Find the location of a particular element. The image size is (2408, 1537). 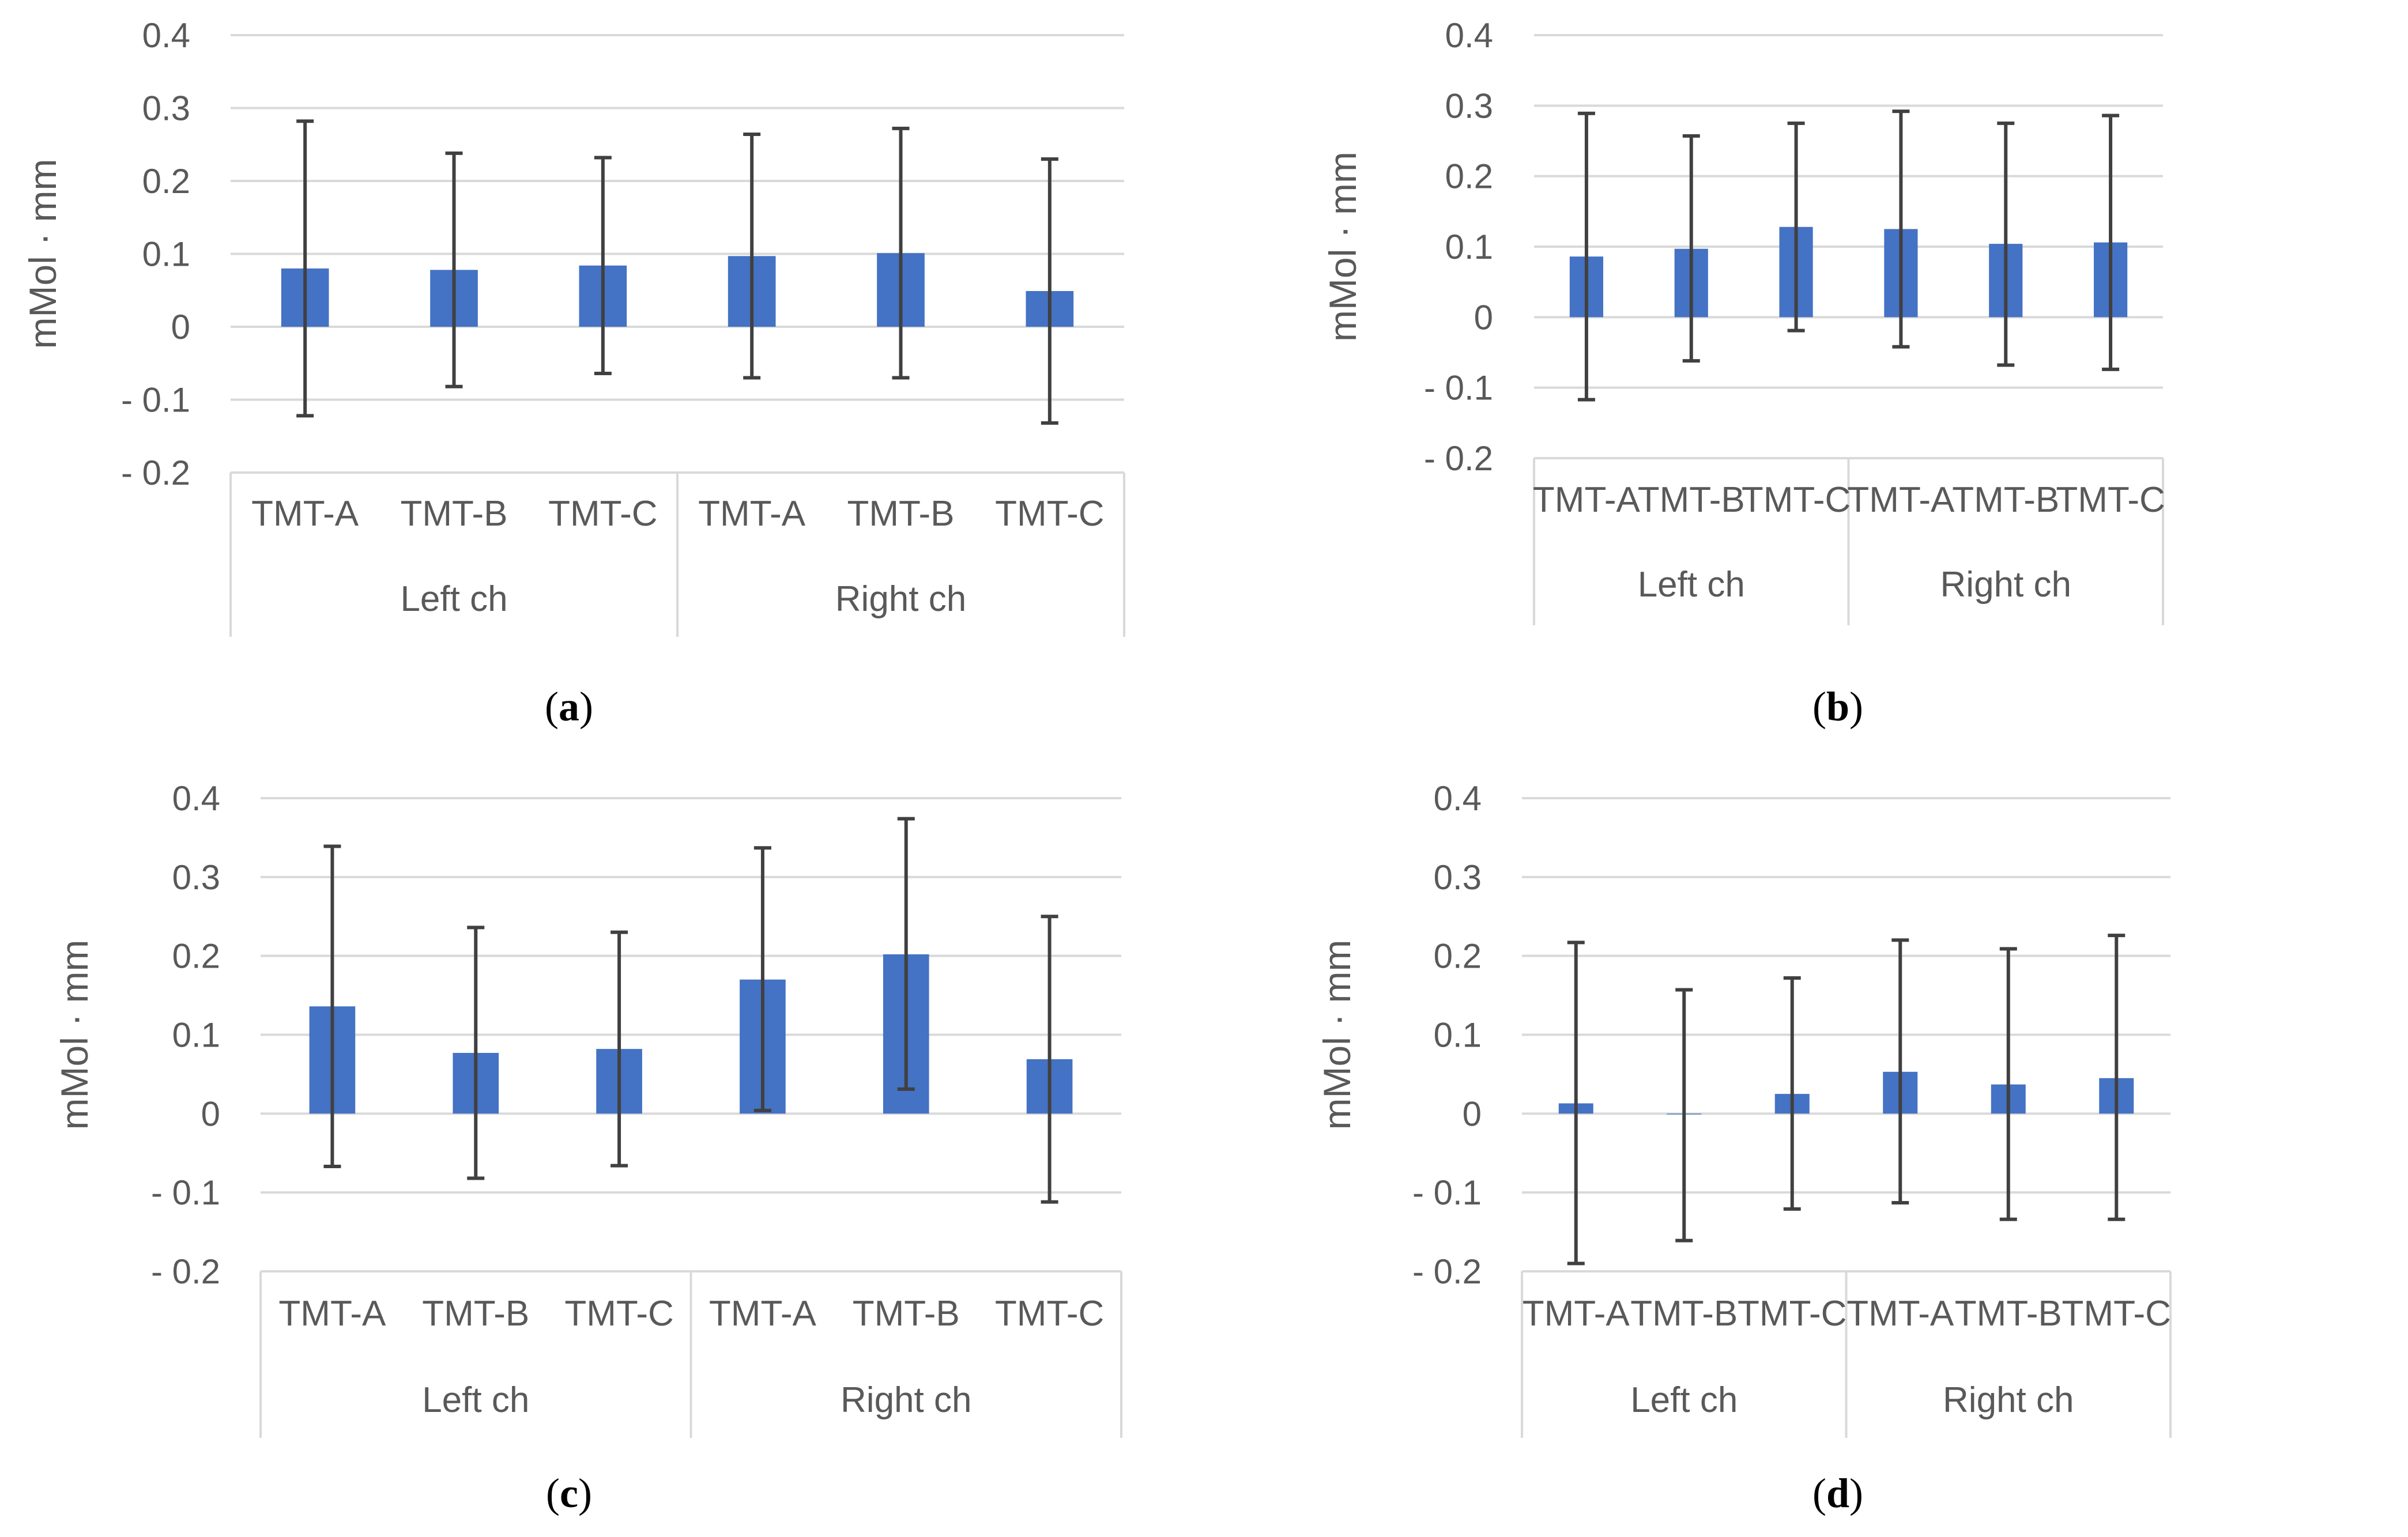

panel-caption: (c) is located at coordinates (569, 1493).